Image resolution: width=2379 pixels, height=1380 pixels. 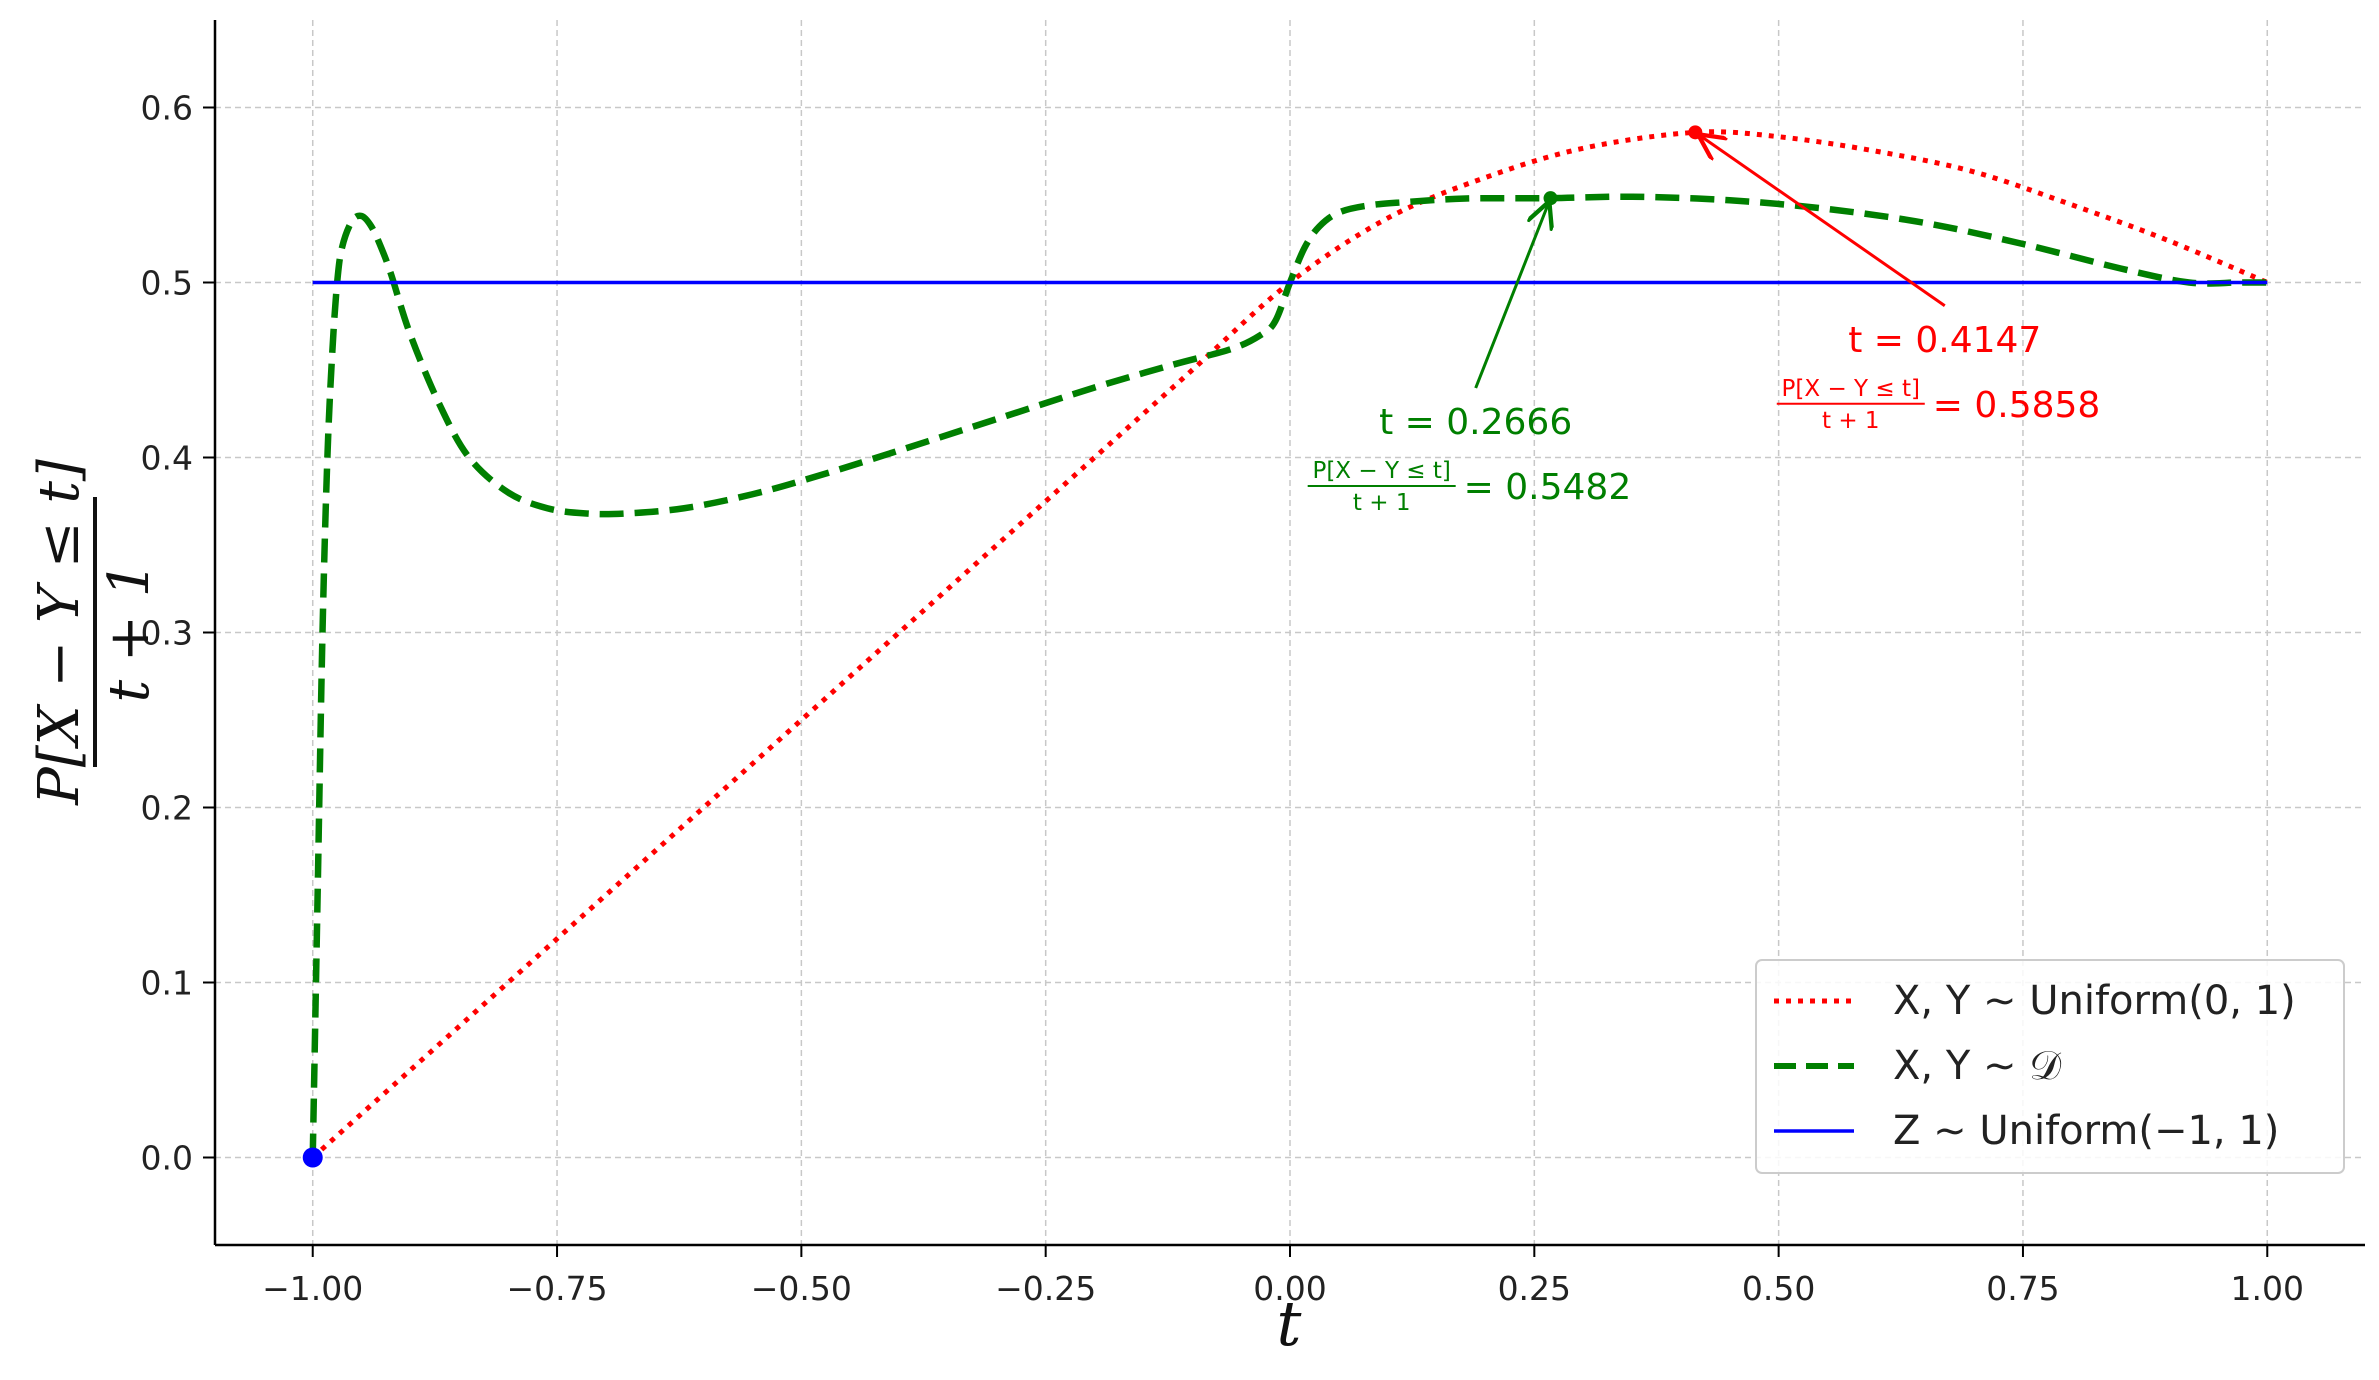 I want to click on legend-label-d: X, Y ∼ 𝒟, so click(x=1977, y=1066).